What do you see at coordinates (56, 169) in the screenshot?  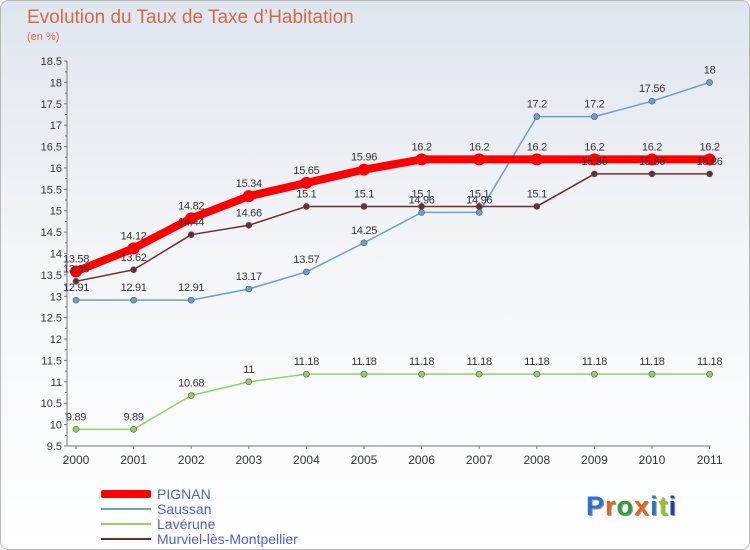 I see `y-tick-label: 16` at bounding box center [56, 169].